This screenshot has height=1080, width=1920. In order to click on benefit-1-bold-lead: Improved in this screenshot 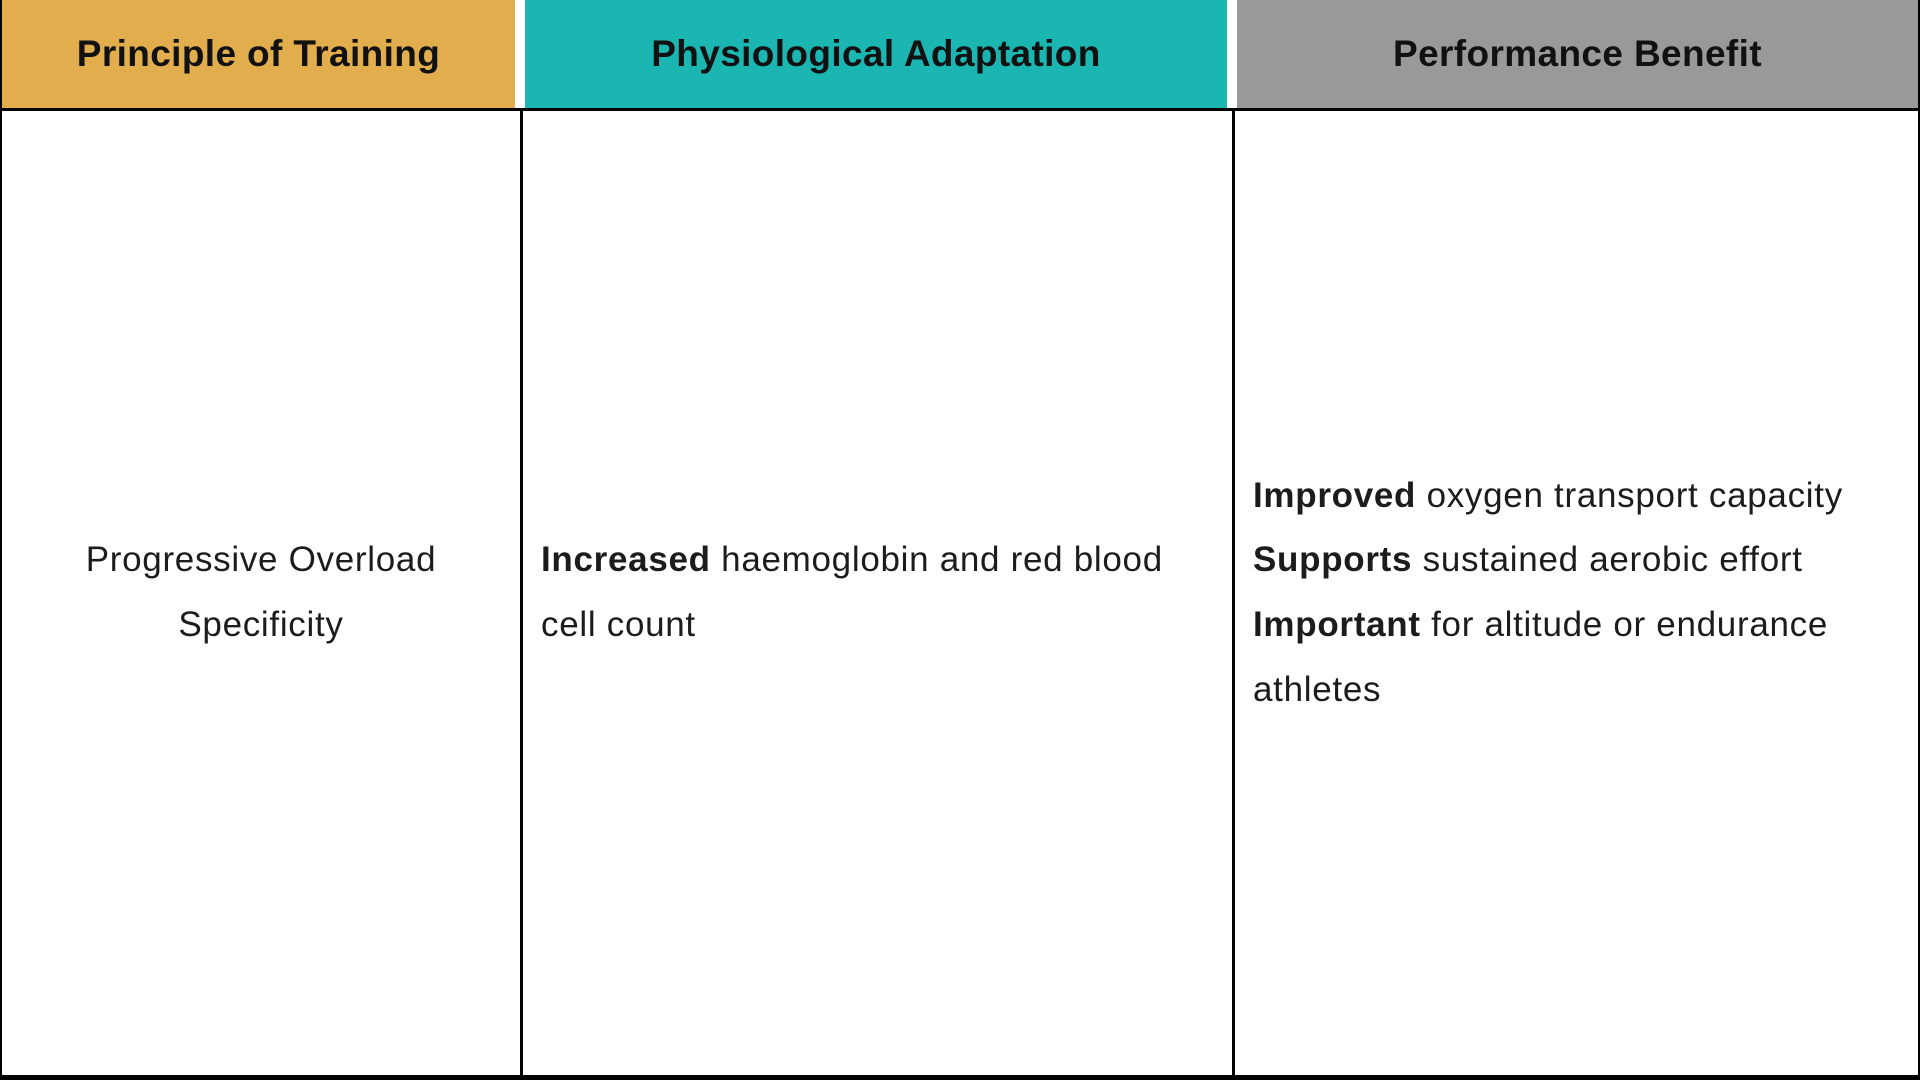, I will do `click(1335, 495)`.